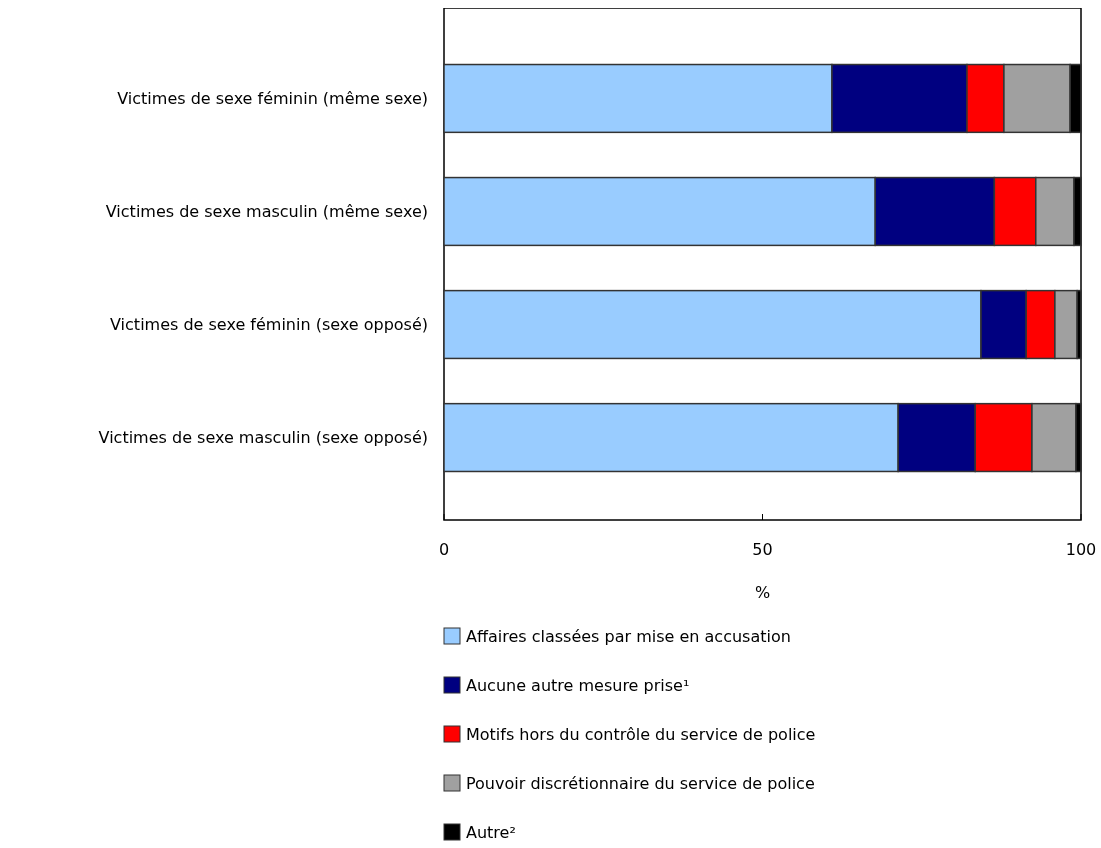 This screenshot has width=1101, height=848. Describe the element at coordinates (491, 832) in the screenshot. I see `legend-label: Autre²` at that location.